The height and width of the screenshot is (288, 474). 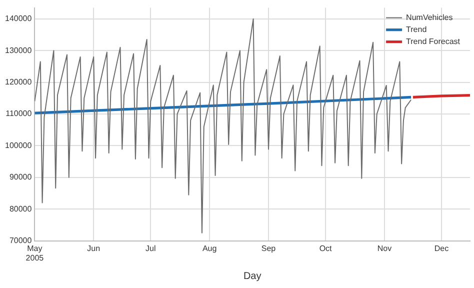 I want to click on y-tick-label: 70000, so click(x=20, y=241).